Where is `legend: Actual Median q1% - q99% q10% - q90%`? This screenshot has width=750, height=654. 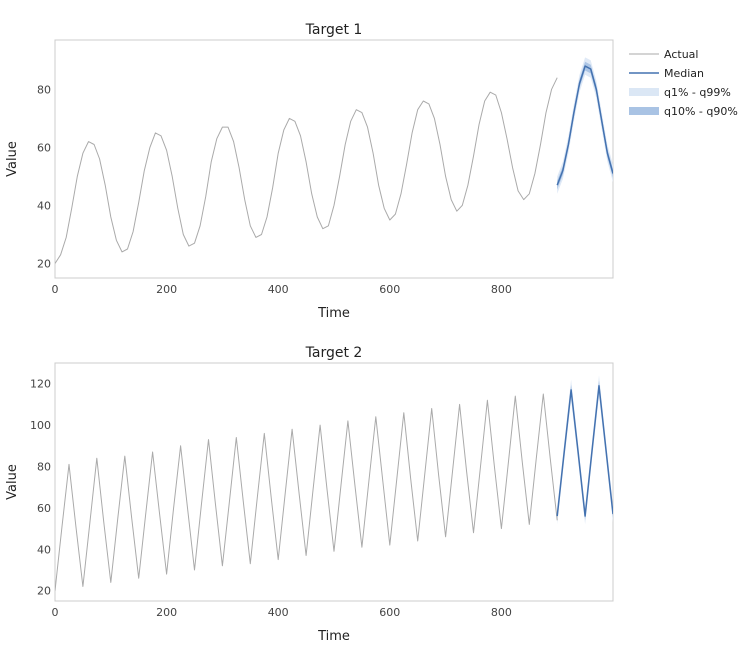 legend: Actual Median q1% - q99% q10% - q90% is located at coordinates (683, 83).